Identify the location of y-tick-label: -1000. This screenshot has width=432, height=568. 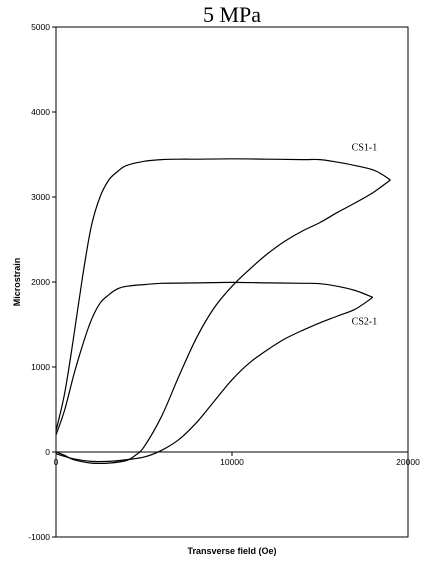
(39, 537).